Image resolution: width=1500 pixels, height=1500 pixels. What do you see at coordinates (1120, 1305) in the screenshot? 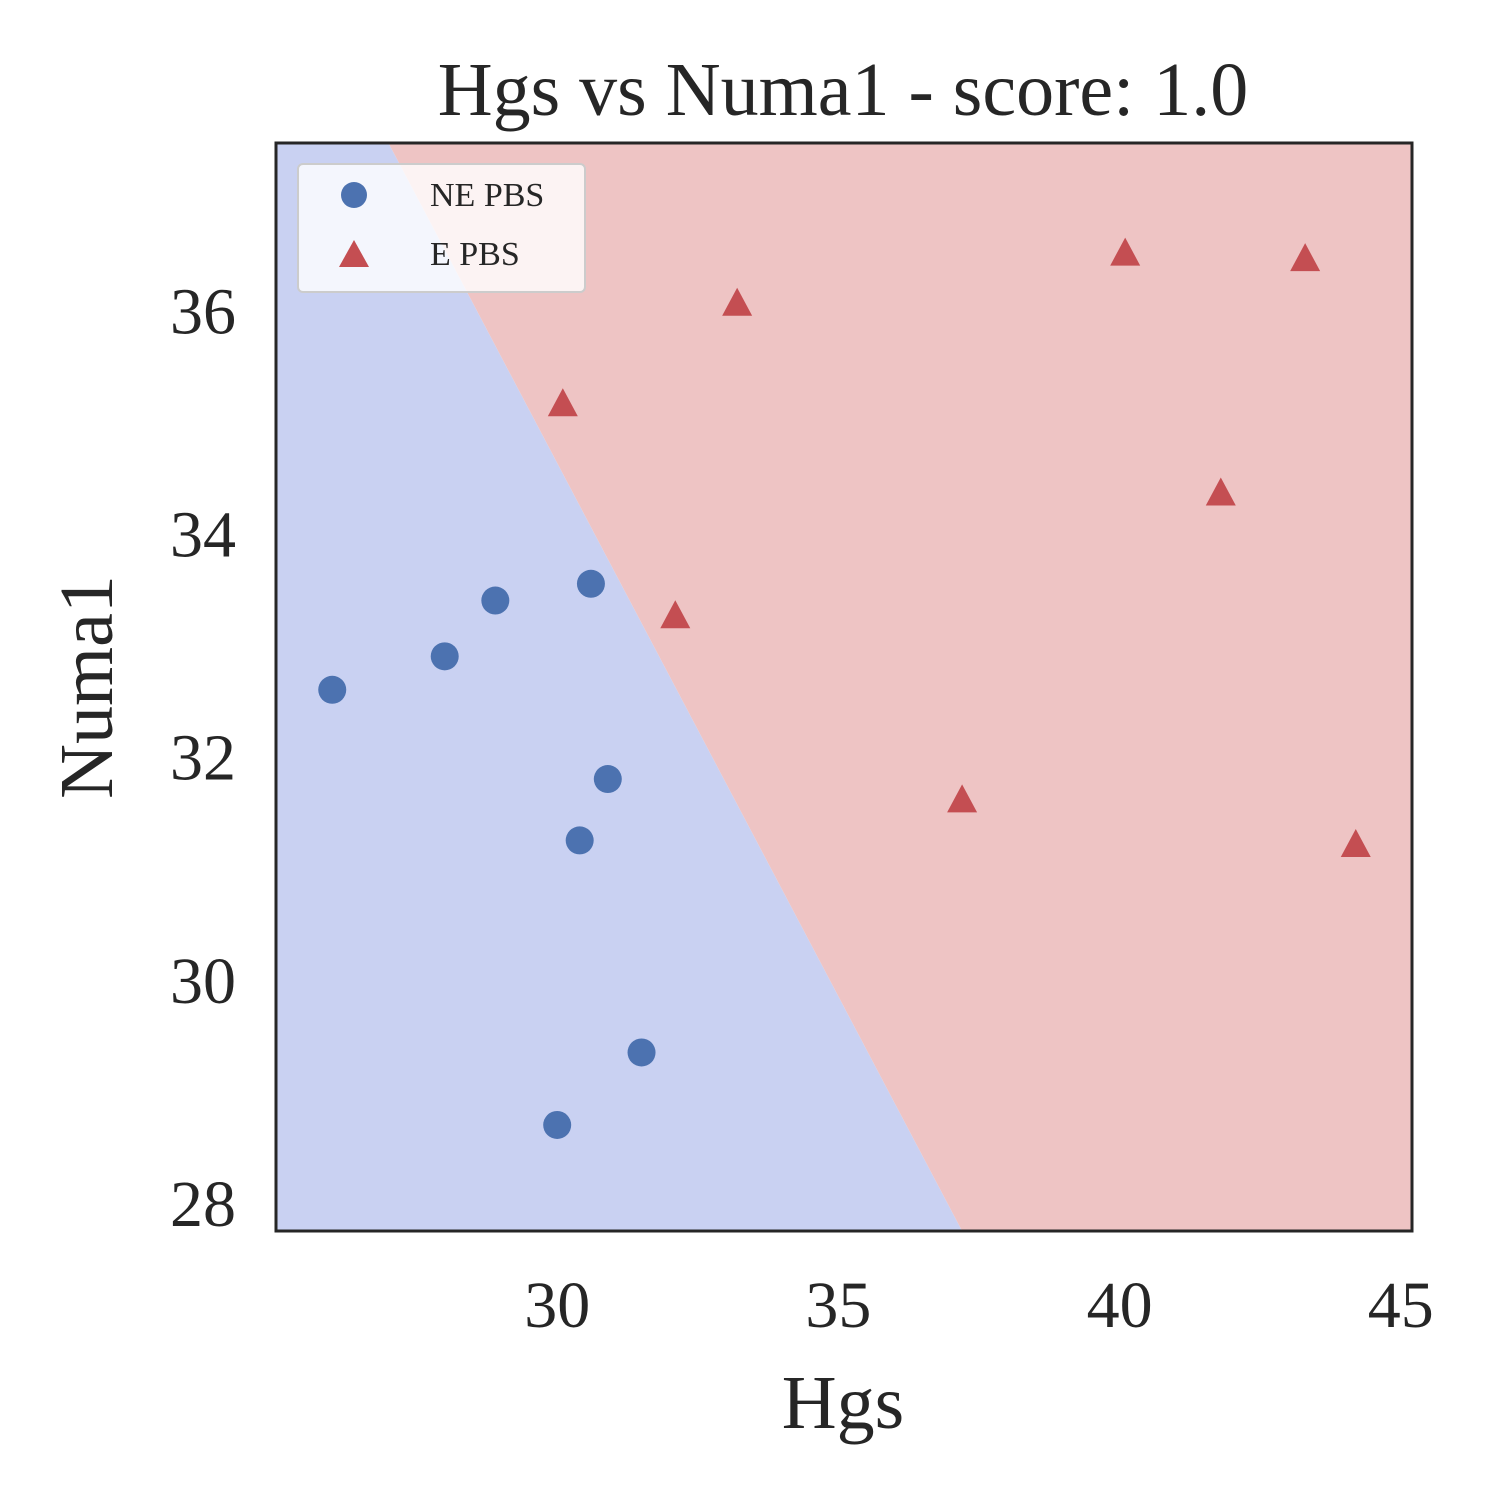
I see `x-tick-label-40: 40` at bounding box center [1120, 1305].